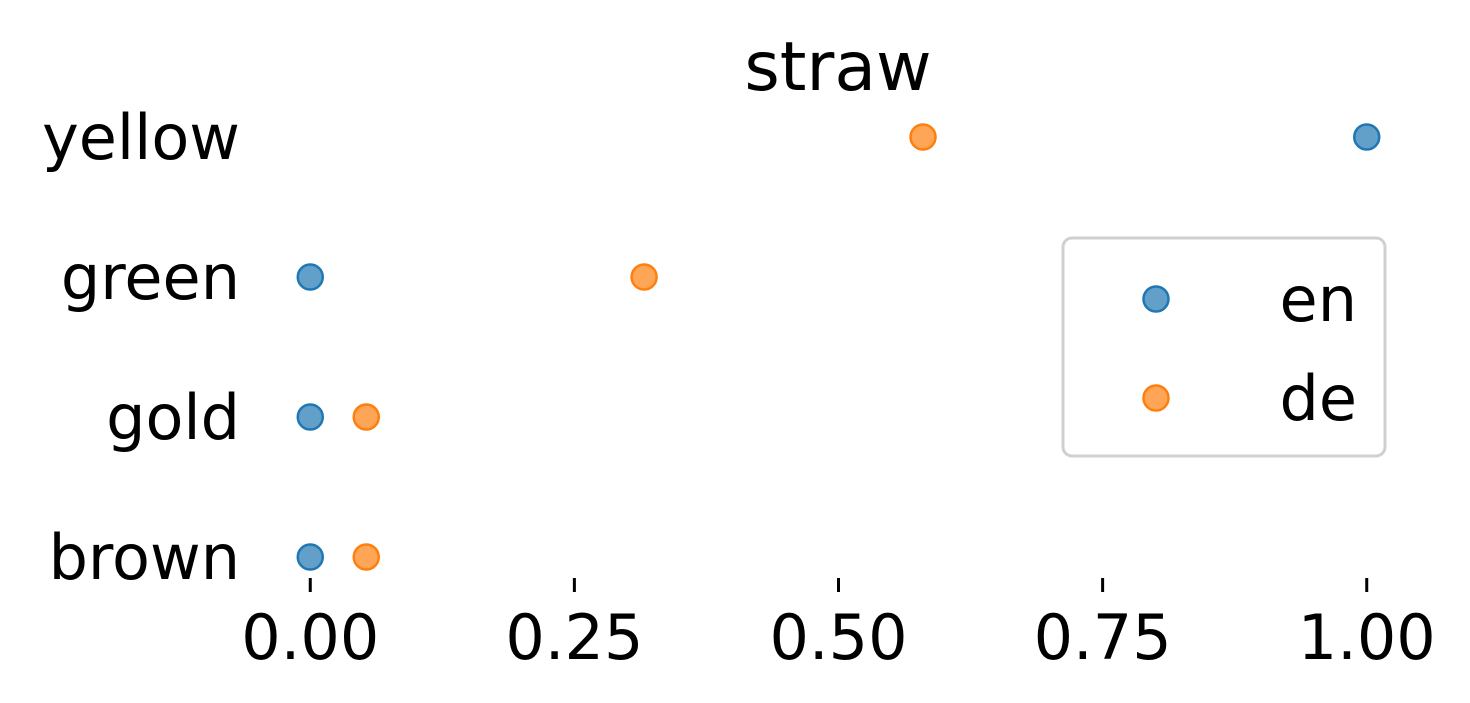 The width and height of the screenshot is (1470, 703). Describe the element at coordinates (310, 637) in the screenshot. I see `x-tick-label: 0.00` at that location.